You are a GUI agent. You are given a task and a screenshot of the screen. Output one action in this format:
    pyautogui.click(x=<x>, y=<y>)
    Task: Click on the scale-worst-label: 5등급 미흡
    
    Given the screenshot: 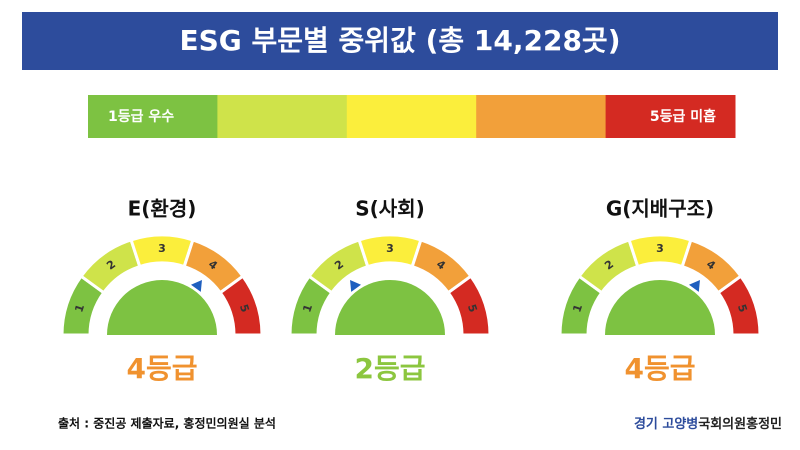 What is the action you would take?
    pyautogui.click(x=683, y=116)
    